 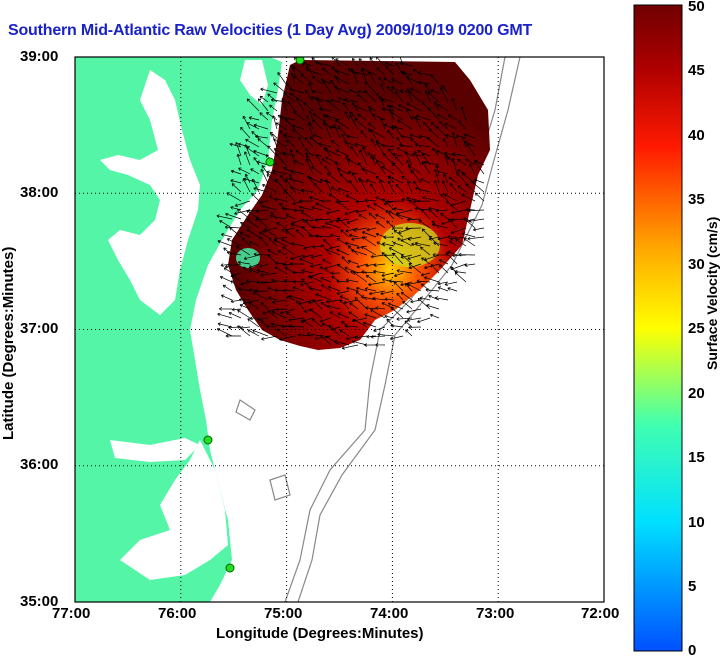 I want to click on x-axis-label: Longitude (Degrees:Minutes), so click(x=320, y=633).